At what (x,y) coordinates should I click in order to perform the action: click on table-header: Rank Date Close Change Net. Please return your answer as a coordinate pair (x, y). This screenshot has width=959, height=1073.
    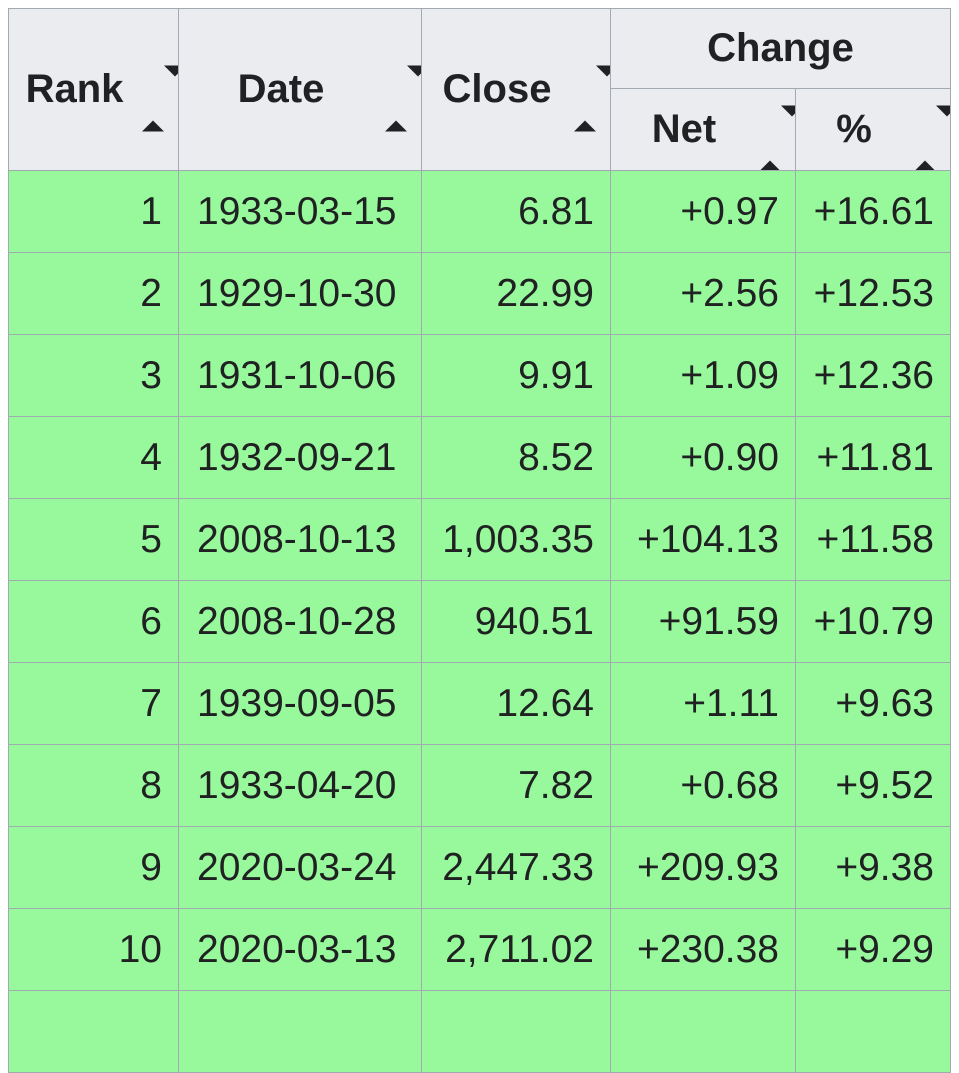
    Looking at the image, I should click on (479, 89).